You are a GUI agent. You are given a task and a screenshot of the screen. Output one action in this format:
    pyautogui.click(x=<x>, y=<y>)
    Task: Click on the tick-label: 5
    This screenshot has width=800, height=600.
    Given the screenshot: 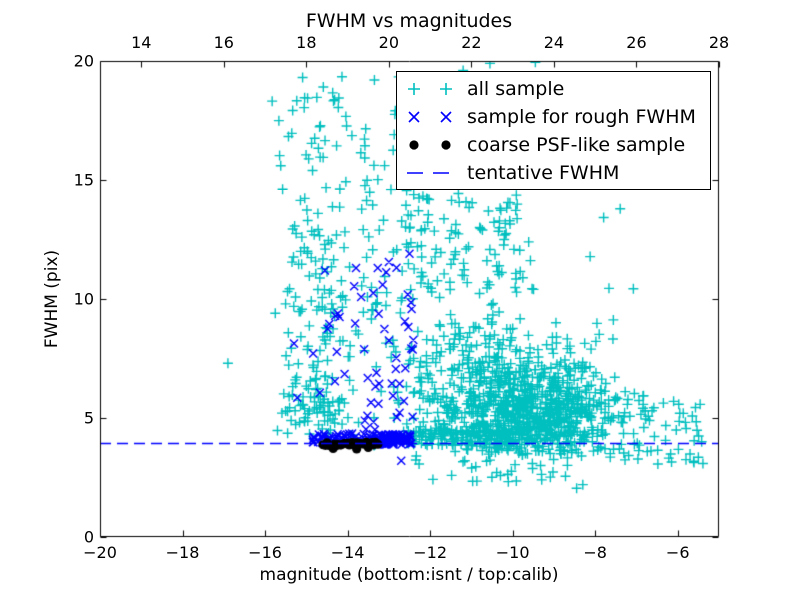 What is the action you would take?
    pyautogui.click(x=88, y=418)
    